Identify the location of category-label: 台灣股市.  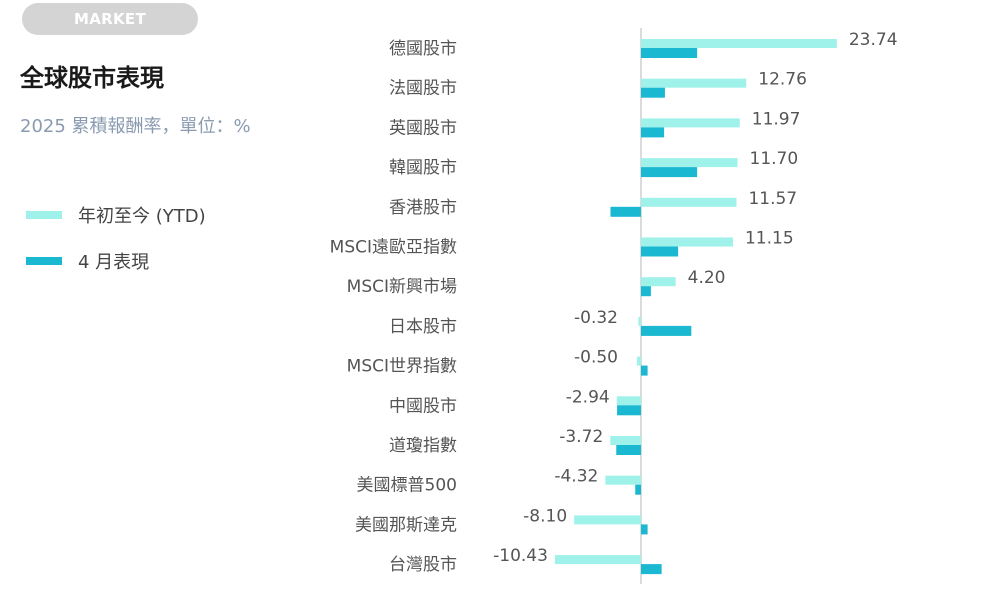
(423, 565).